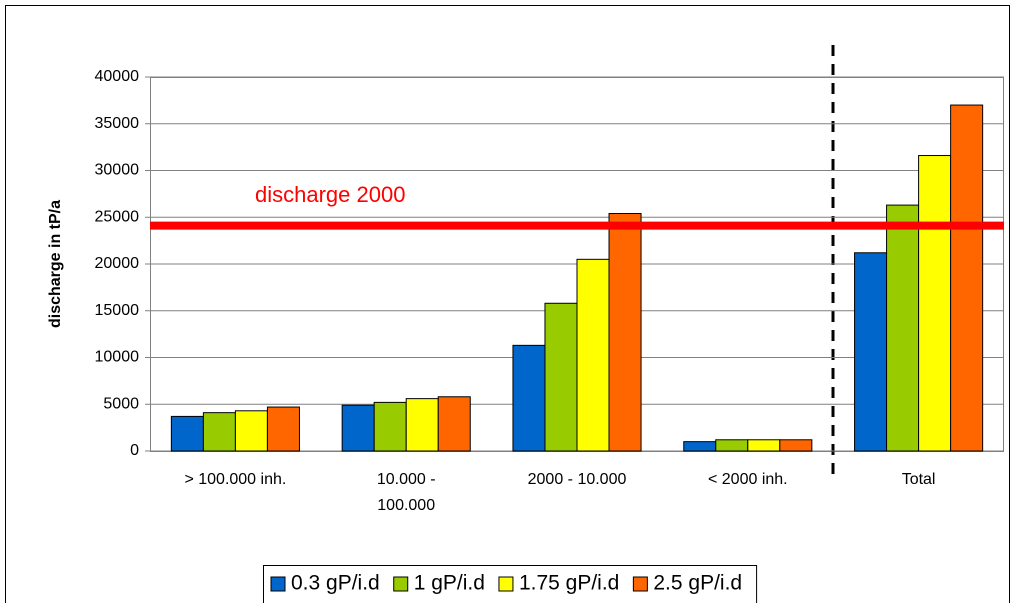  Describe the element at coordinates (406, 492) in the screenshot. I see `x-tick-label: 10.000 - 100.000` at that location.